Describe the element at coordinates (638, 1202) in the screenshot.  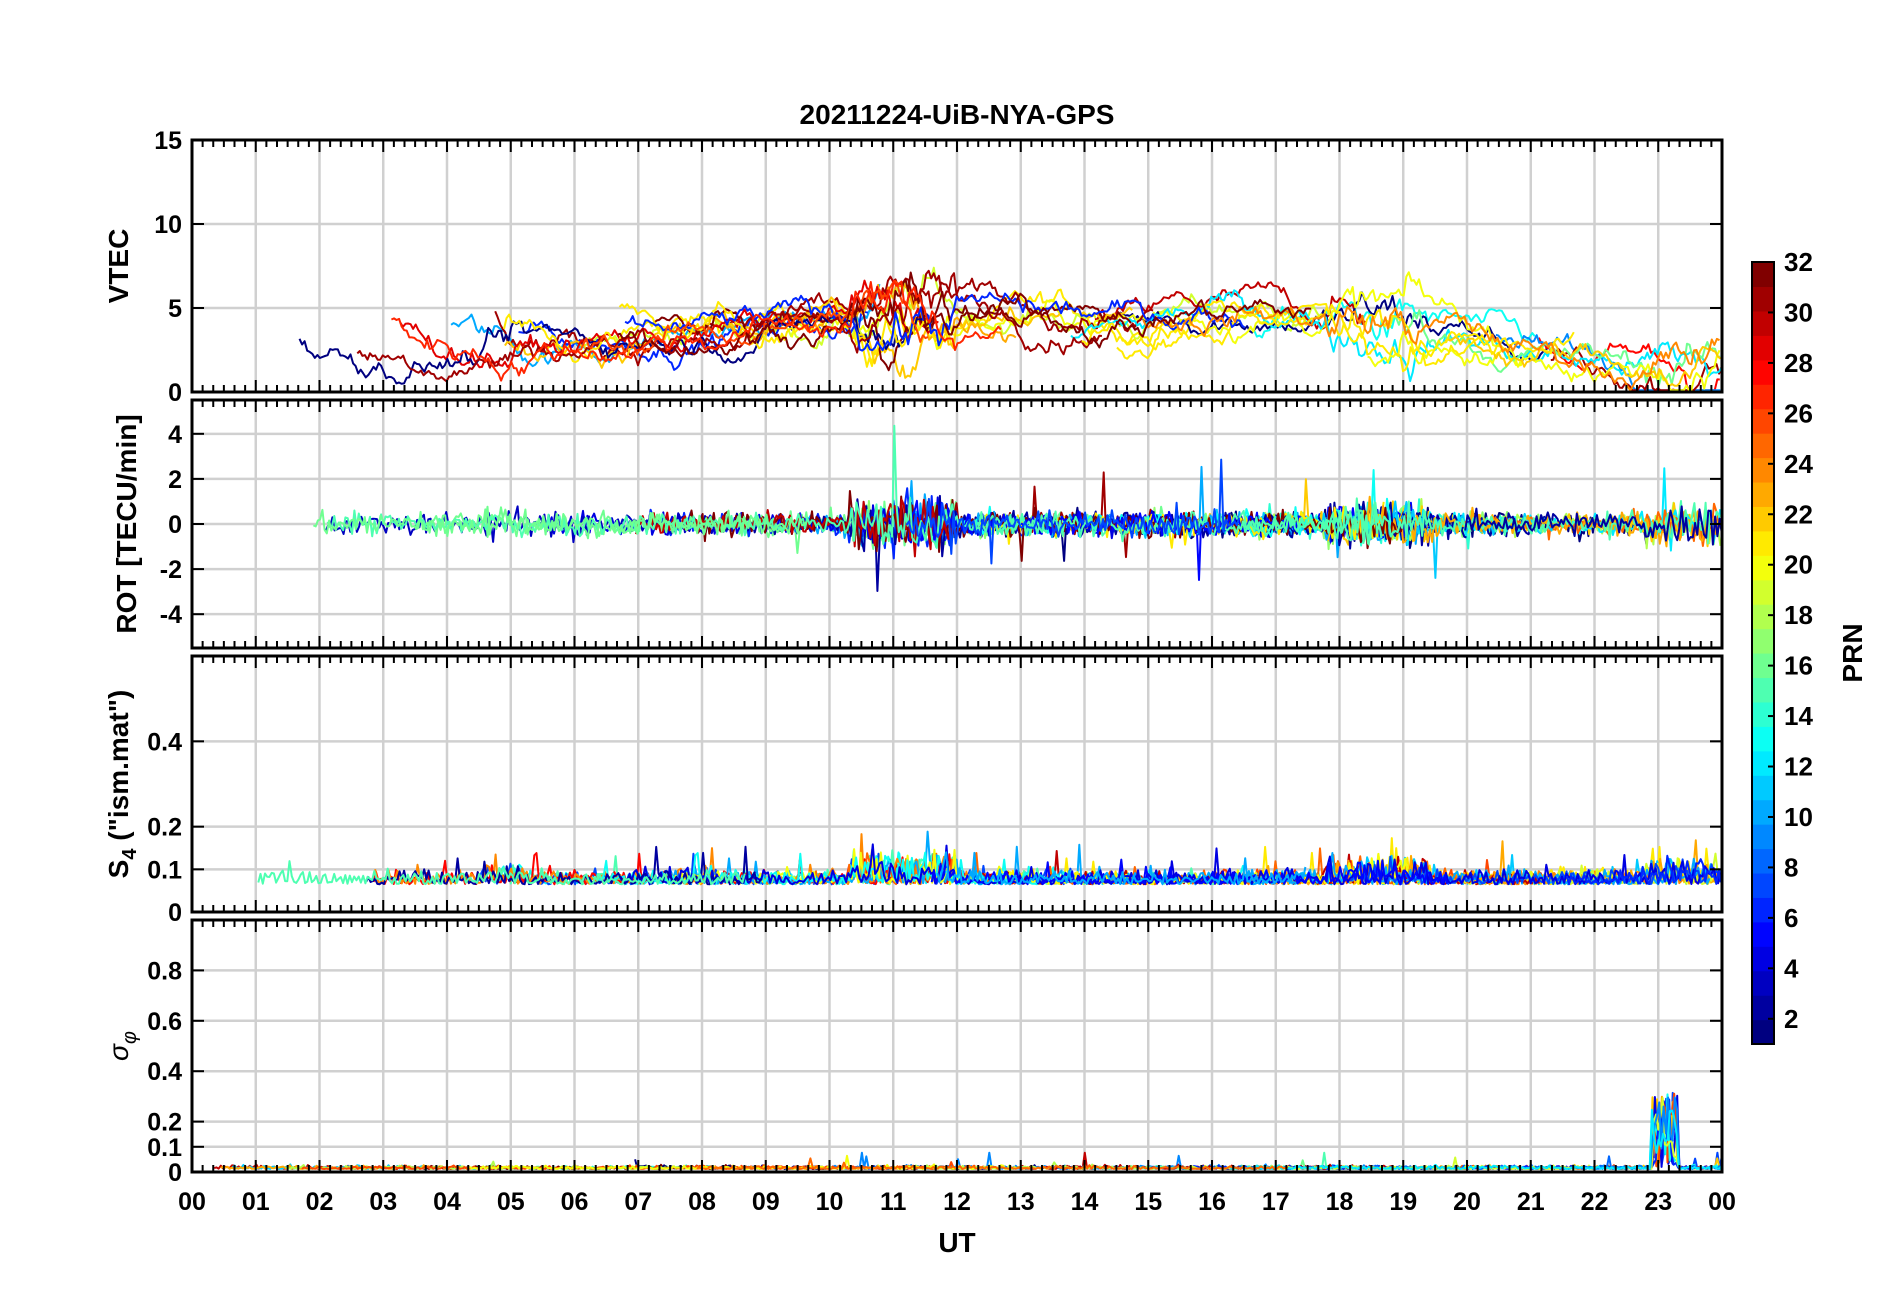
I see `x-tick-label: 07` at that location.